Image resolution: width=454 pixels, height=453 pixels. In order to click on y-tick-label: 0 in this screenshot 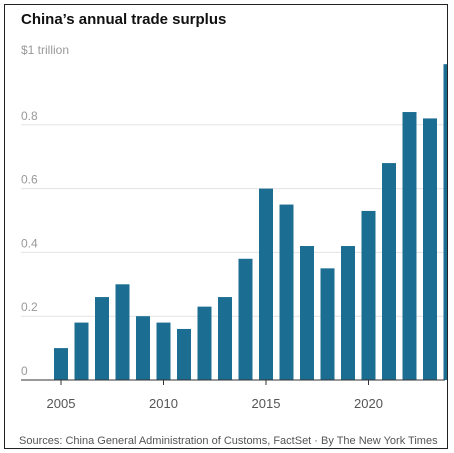, I will do `click(24, 371)`.